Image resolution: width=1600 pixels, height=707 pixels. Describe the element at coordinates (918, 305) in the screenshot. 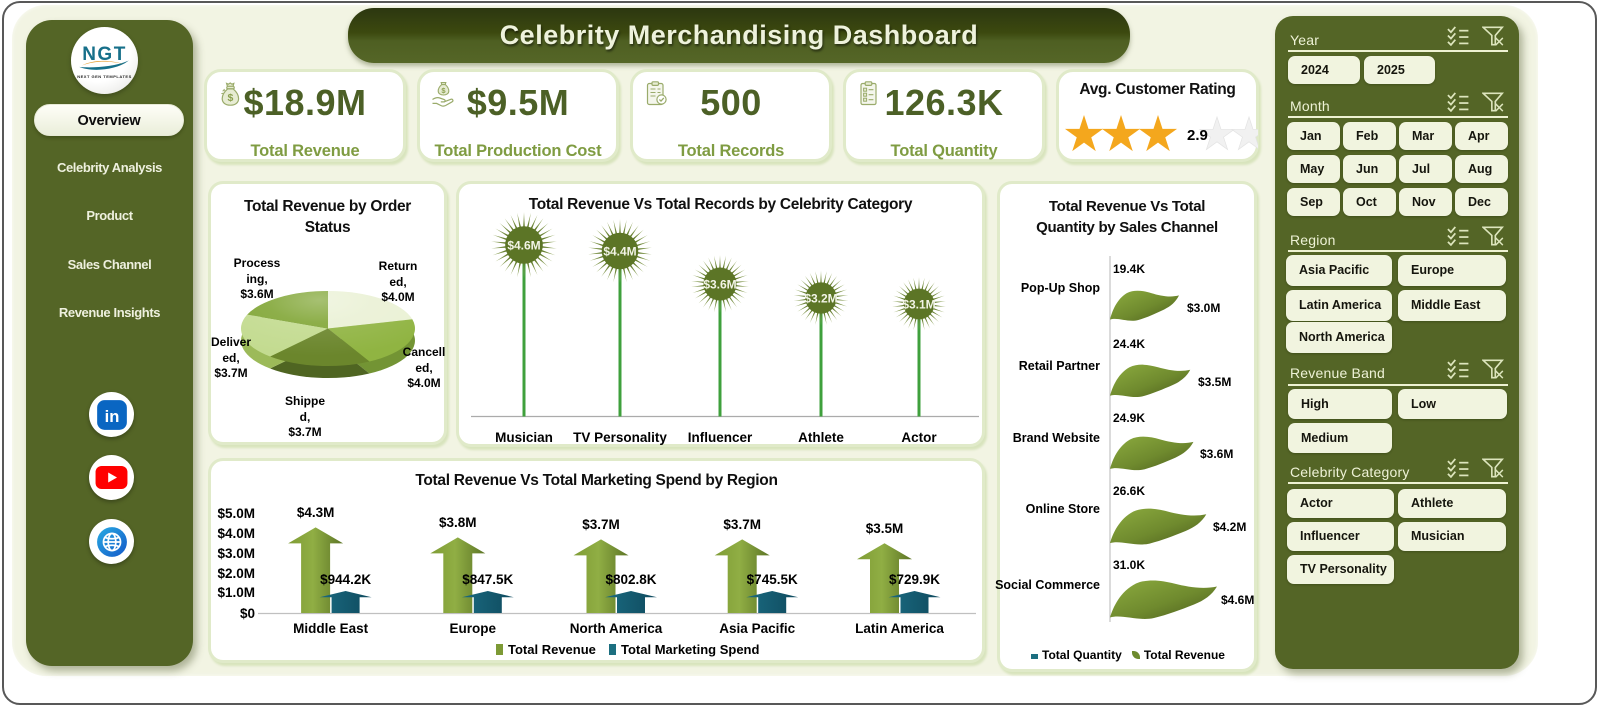

I see `svg-text: $3.1M` at that location.